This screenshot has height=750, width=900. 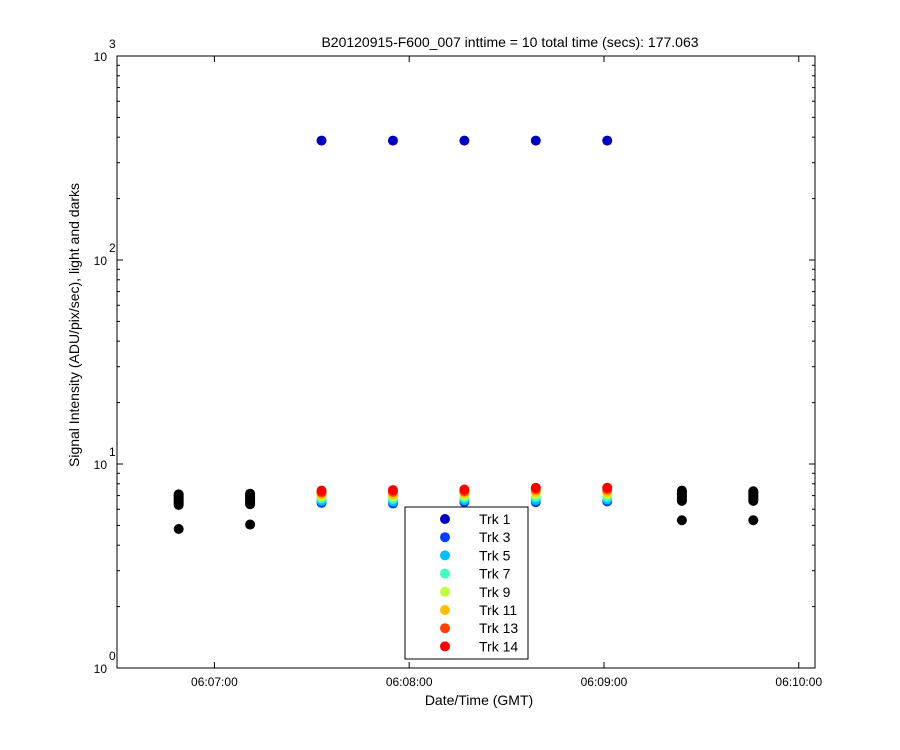 What do you see at coordinates (409, 682) in the screenshot?
I see `x-tick-label: 06:08:00` at bounding box center [409, 682].